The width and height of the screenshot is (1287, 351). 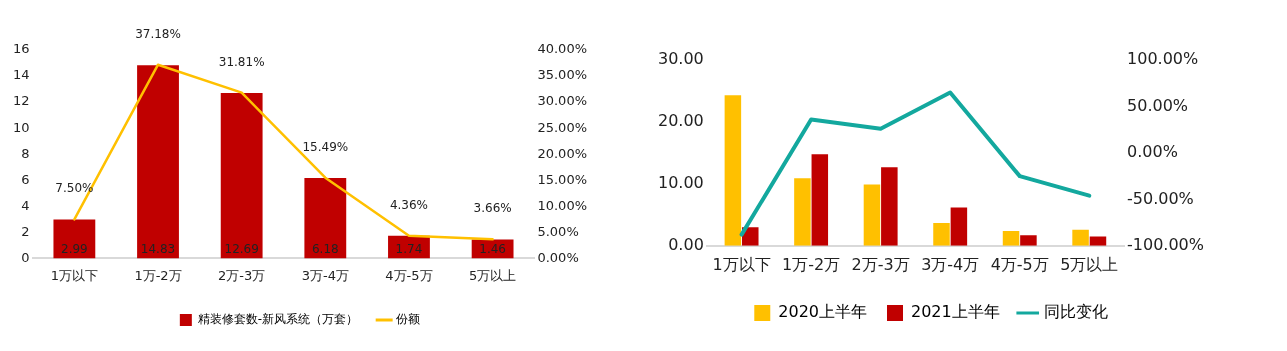 I want to click on data-label: 6.18, so click(x=325, y=248).